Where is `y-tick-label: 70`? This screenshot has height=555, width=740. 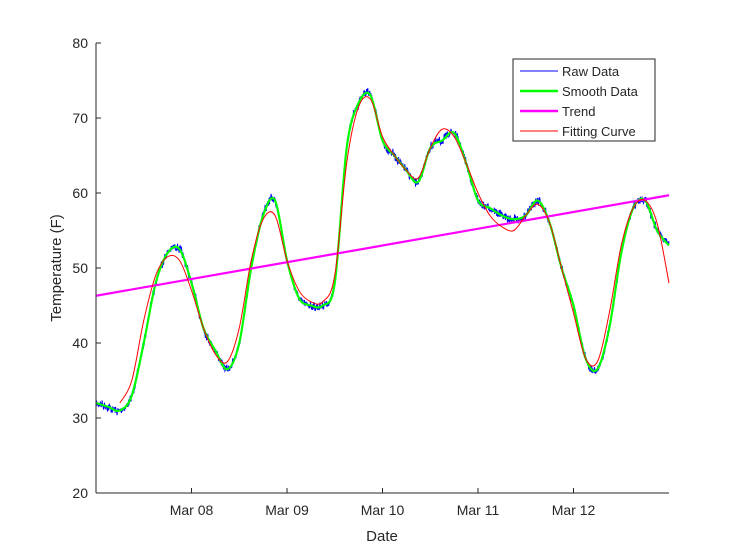 y-tick-label: 70 is located at coordinates (80, 118).